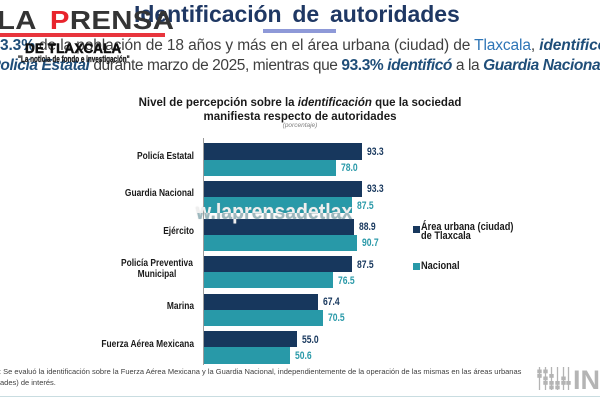  I want to click on svg-text: INE, so click(586, 379).